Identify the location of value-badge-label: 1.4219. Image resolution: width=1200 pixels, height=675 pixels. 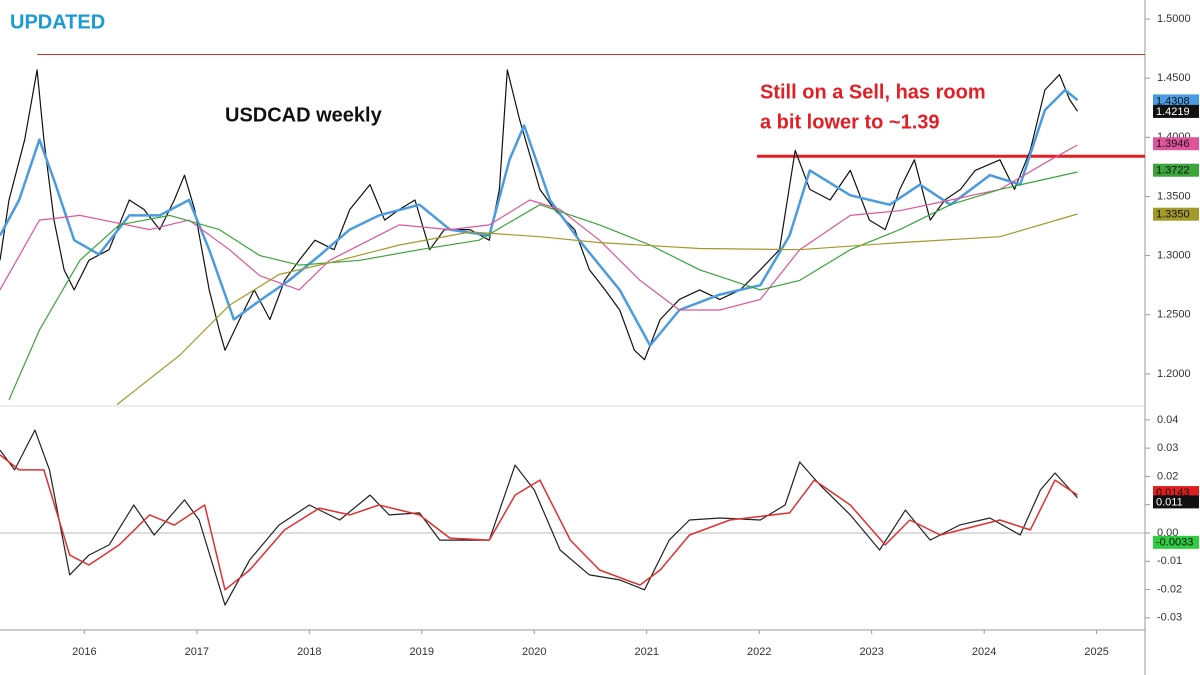
(1173, 112).